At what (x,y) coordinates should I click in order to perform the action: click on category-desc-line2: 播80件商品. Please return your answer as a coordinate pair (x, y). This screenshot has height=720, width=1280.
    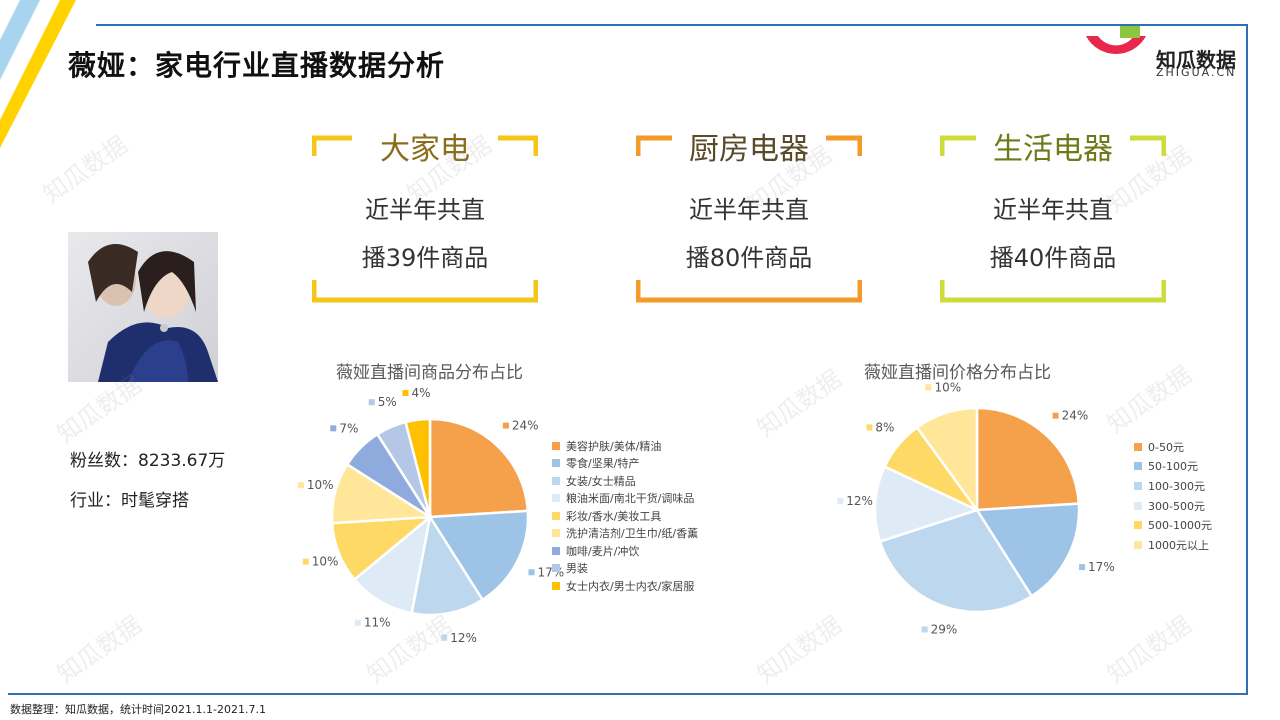
    Looking at the image, I should click on (749, 258).